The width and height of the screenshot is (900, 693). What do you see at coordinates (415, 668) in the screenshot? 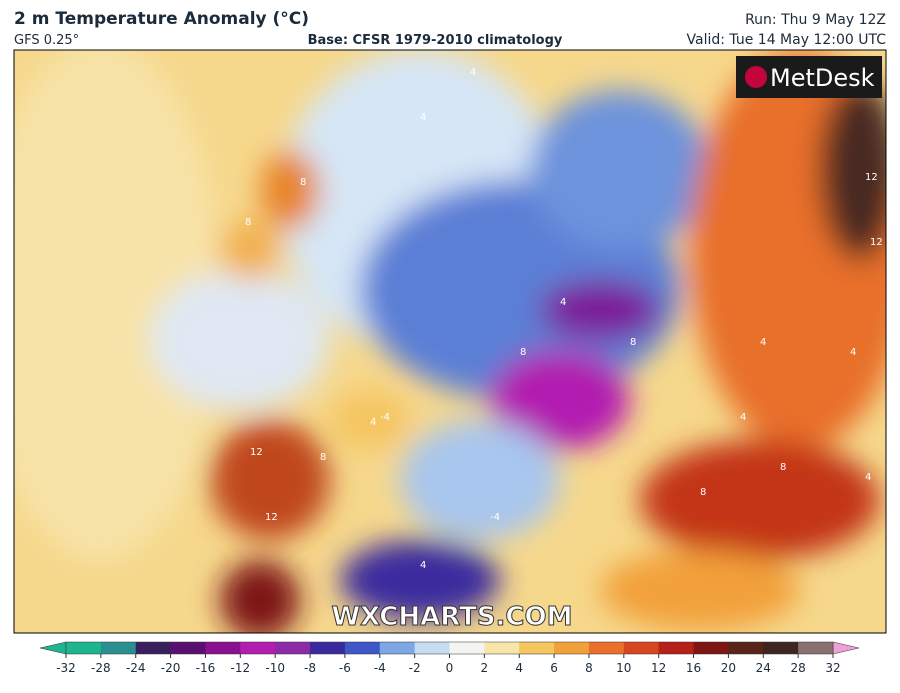
I see `colorbar-tick-label: -2` at bounding box center [415, 668].